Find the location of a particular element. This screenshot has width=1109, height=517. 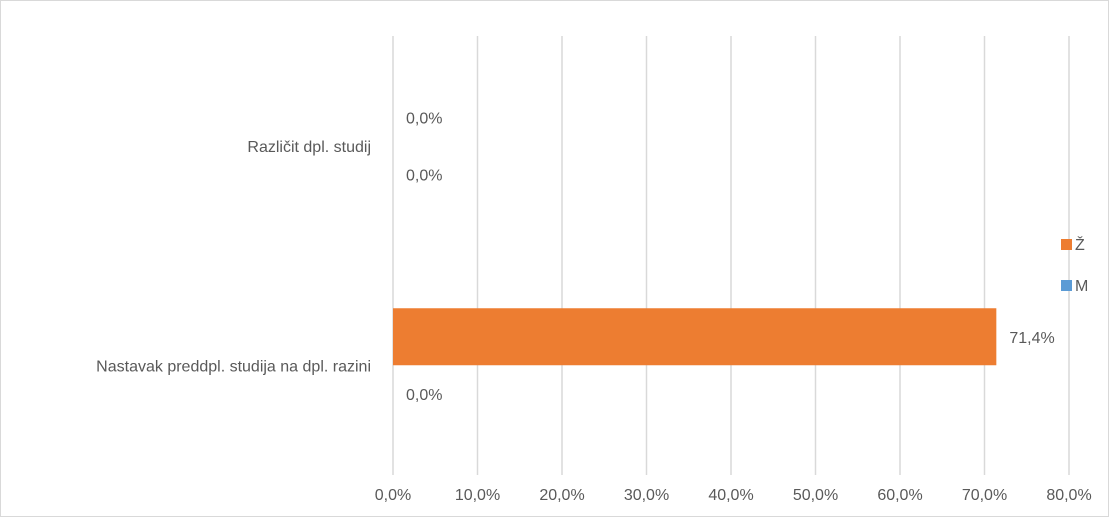

x-tick-label: 60,0% is located at coordinates (899, 495).